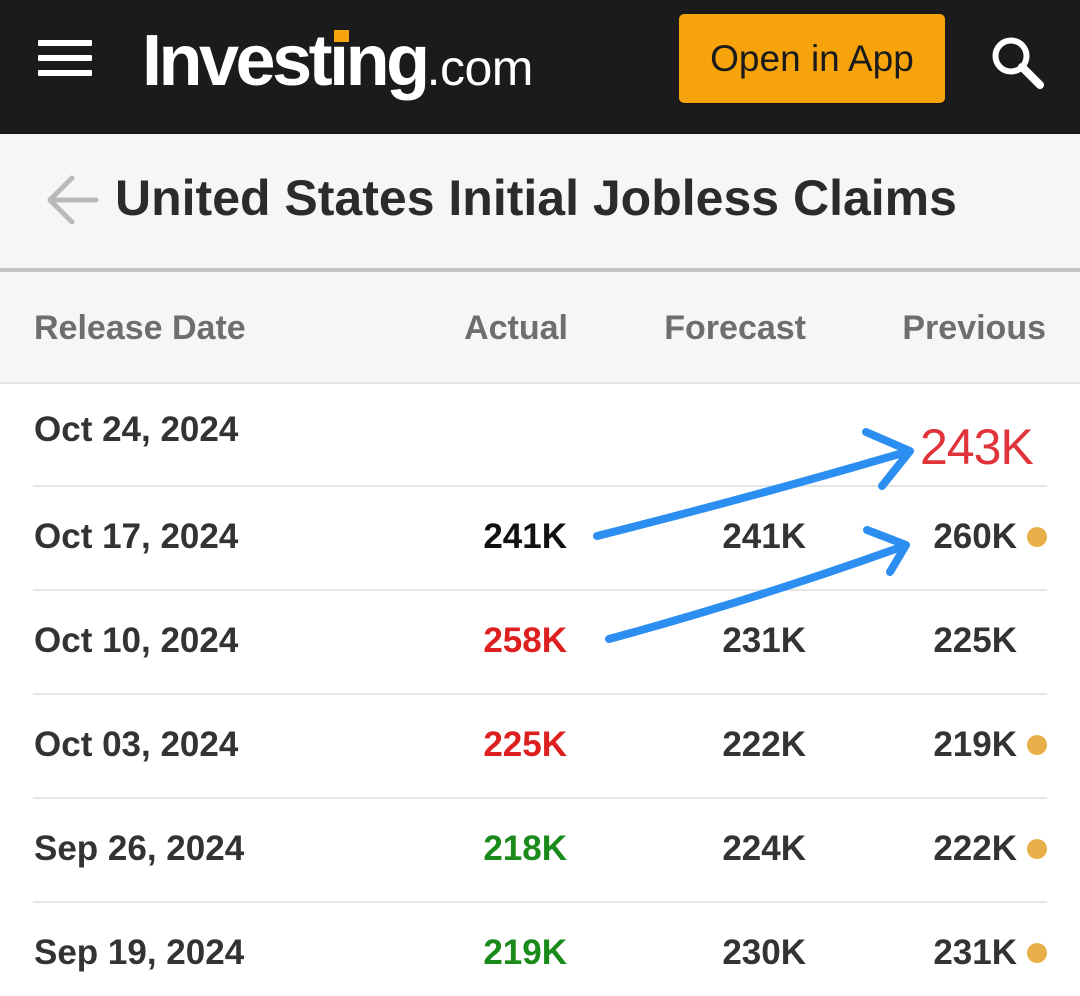 The image size is (1080, 996). What do you see at coordinates (140, 328) in the screenshot?
I see `column-header-release-date: Release Date` at bounding box center [140, 328].